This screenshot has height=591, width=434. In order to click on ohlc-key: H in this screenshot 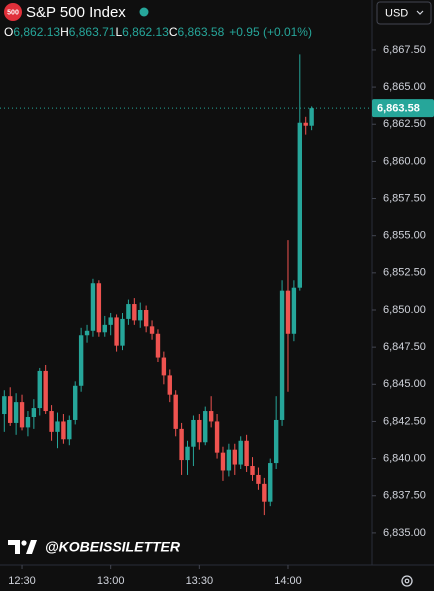, I will do `click(64, 32)`.